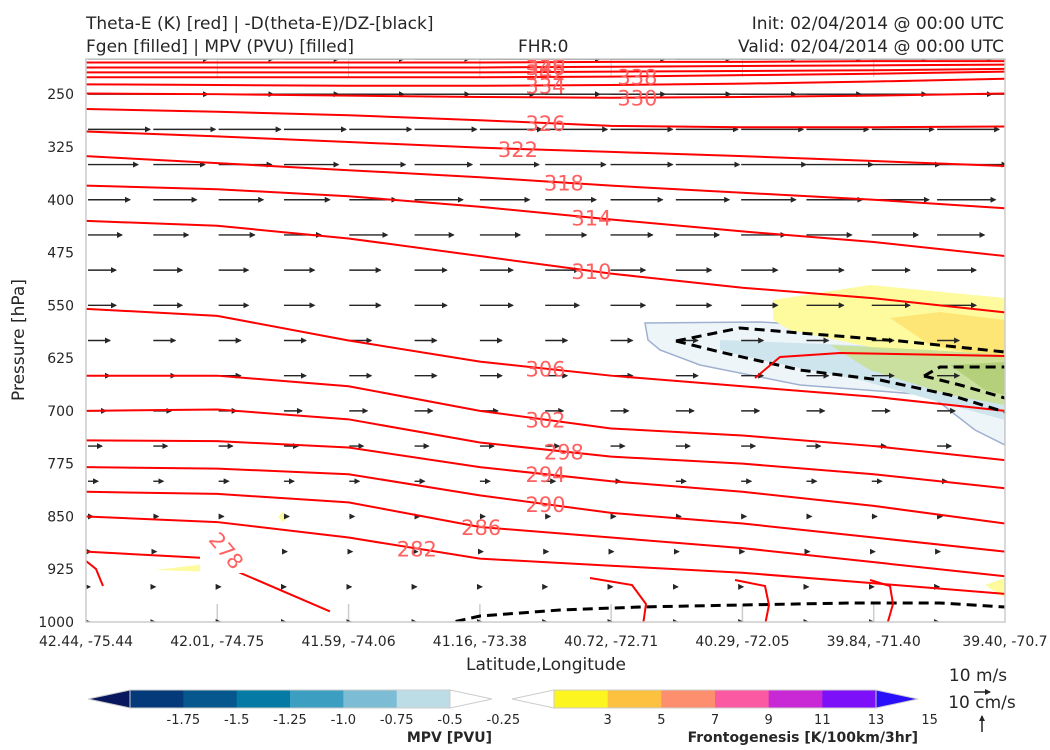  Describe the element at coordinates (449, 720) in the screenshot. I see `colorbar-tick-label: -0.5` at that location.